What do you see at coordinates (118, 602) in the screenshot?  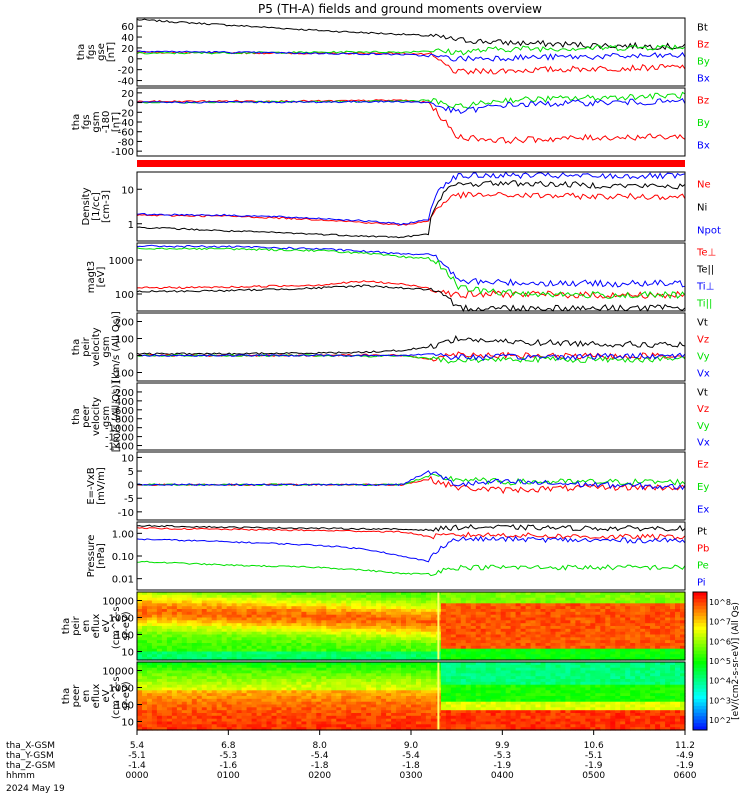 I see `y-tick-label: 10000` at bounding box center [118, 602].